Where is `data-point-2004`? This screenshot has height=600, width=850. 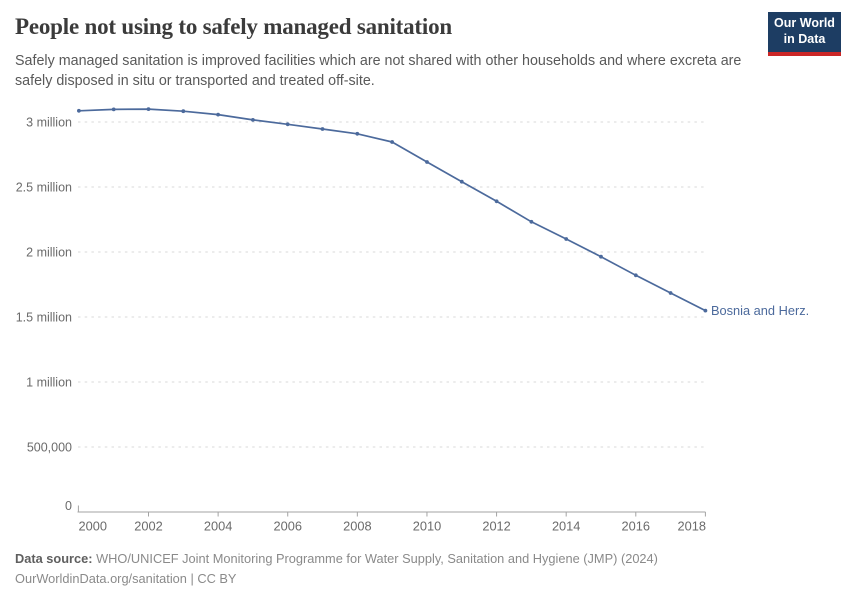 data-point-2004 is located at coordinates (218, 114).